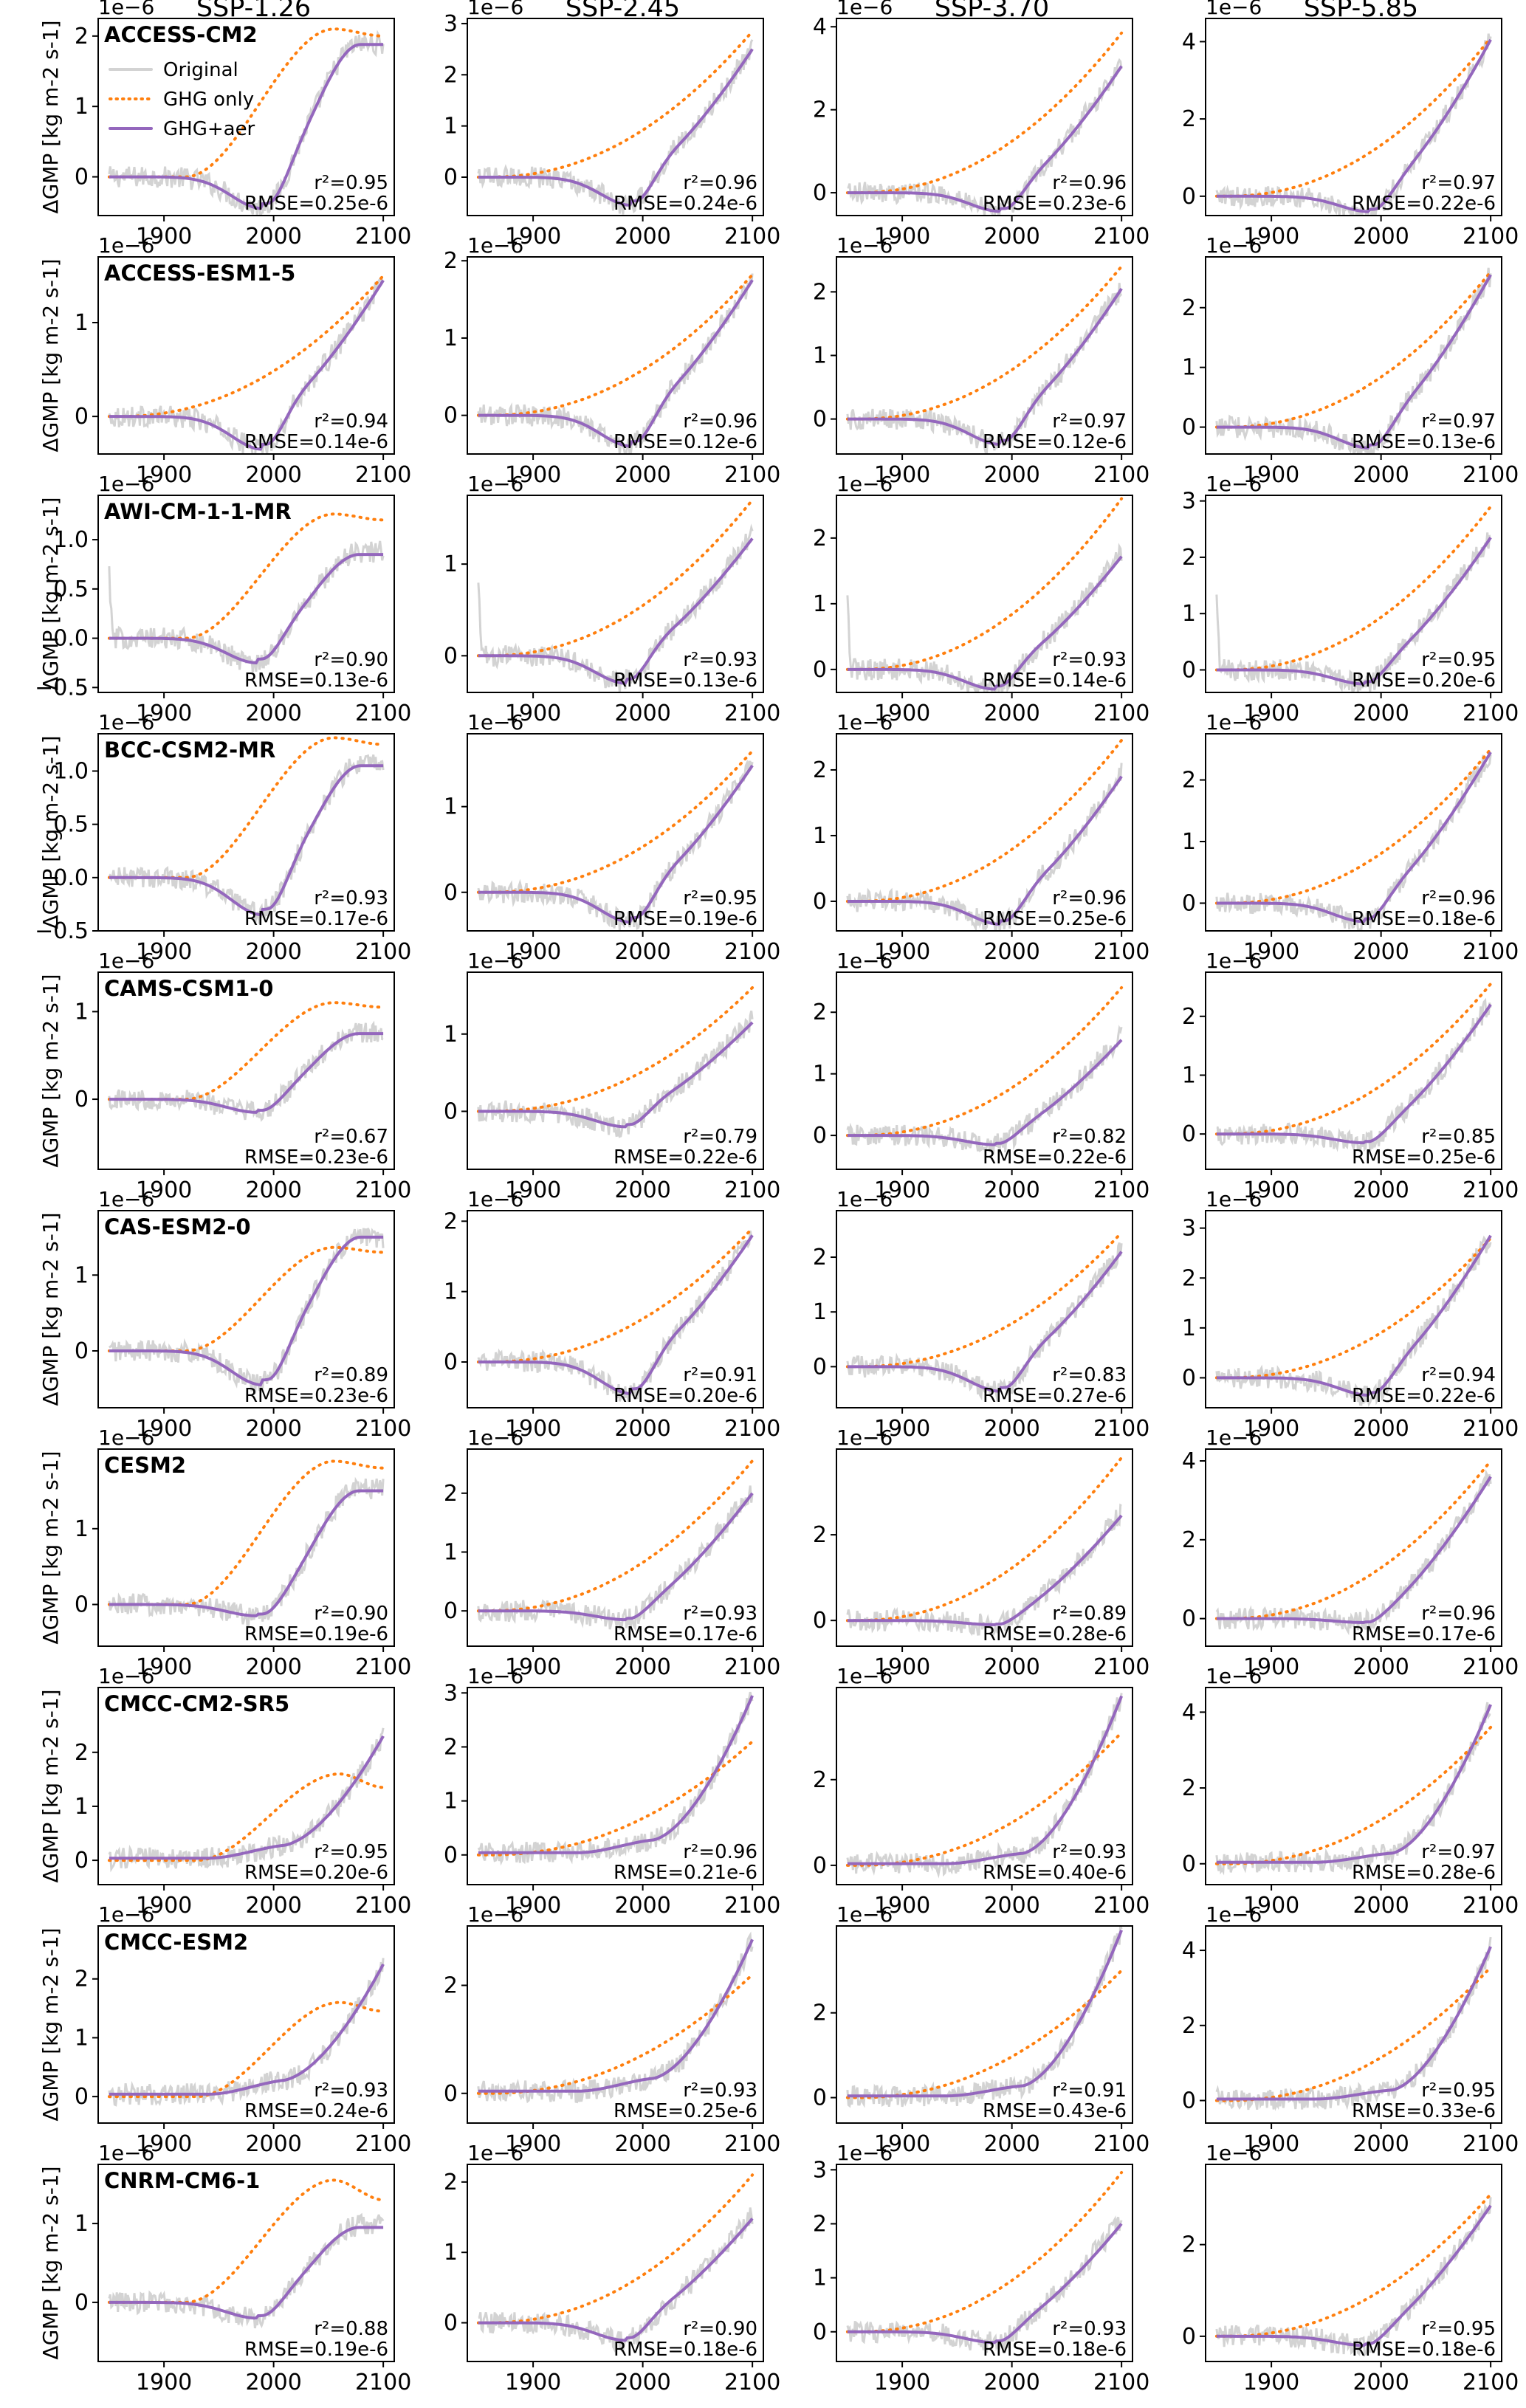 The image size is (1526, 2408). Describe the element at coordinates (685, 1396) in the screenshot. I see `rmse-annotation: RMSE=0.20e-6` at that location.